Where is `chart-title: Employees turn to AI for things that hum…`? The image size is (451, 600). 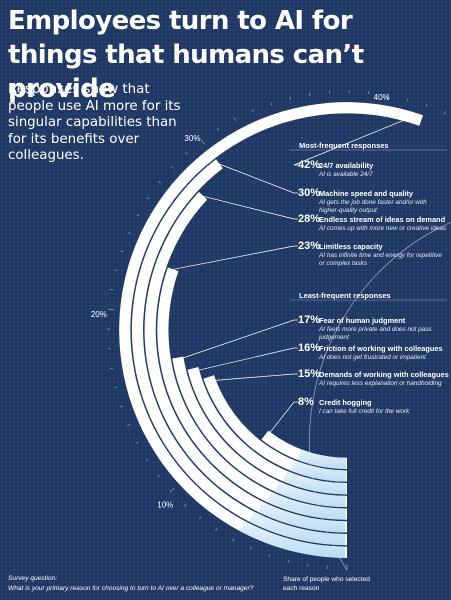
chart-title: Employees turn to AI for things that hum… is located at coordinates (186, 55).